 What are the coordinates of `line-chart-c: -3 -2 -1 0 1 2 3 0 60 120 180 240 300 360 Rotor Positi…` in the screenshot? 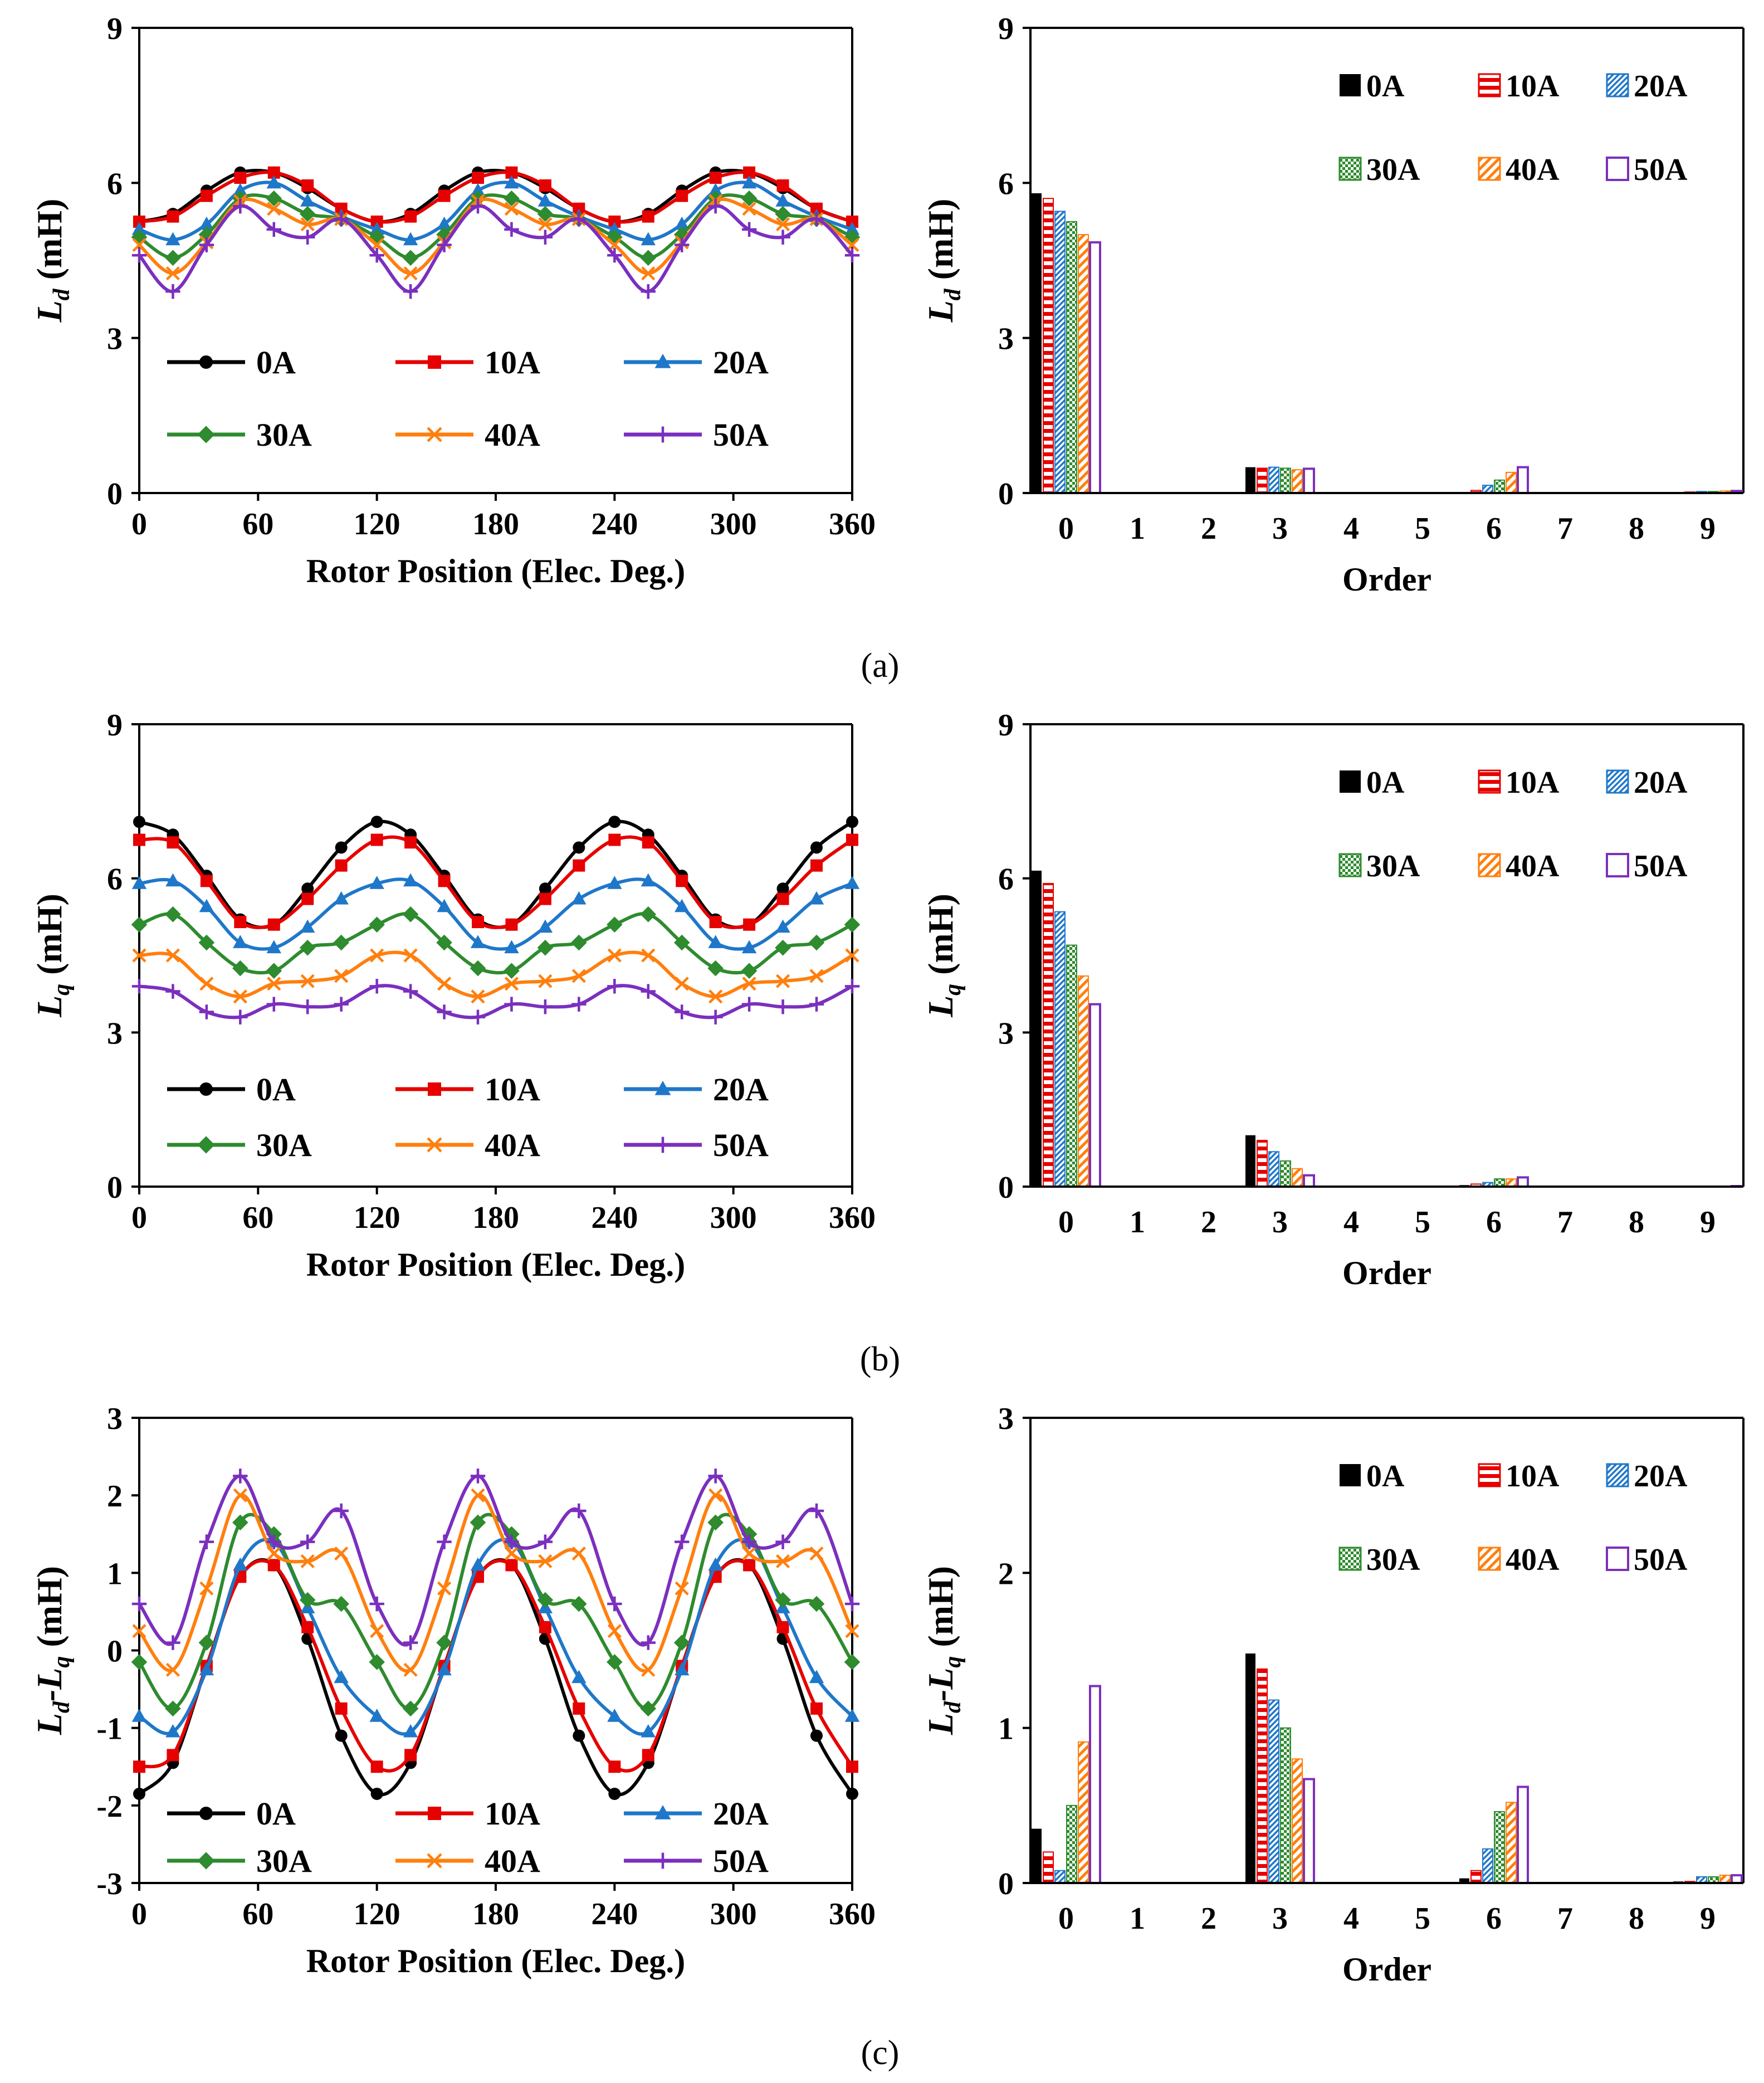 It's located at (453, 1690).